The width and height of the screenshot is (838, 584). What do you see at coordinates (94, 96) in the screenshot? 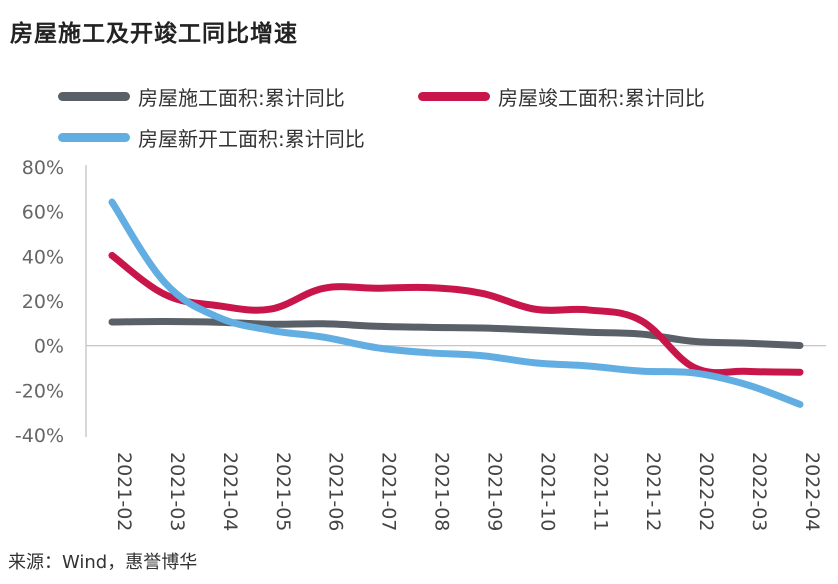
I see `legend-swatch-construction` at bounding box center [94, 96].